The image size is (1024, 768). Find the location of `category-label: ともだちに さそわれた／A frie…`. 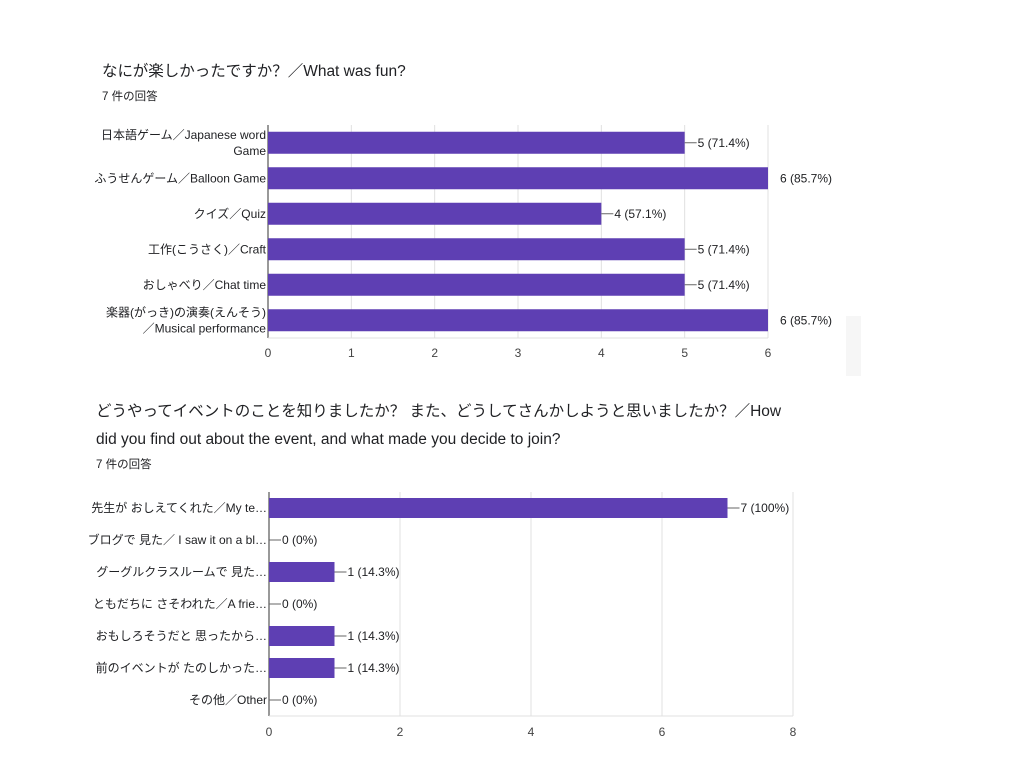

category-label: ともだちに さそわれた／A frie… is located at coordinates (180, 604).